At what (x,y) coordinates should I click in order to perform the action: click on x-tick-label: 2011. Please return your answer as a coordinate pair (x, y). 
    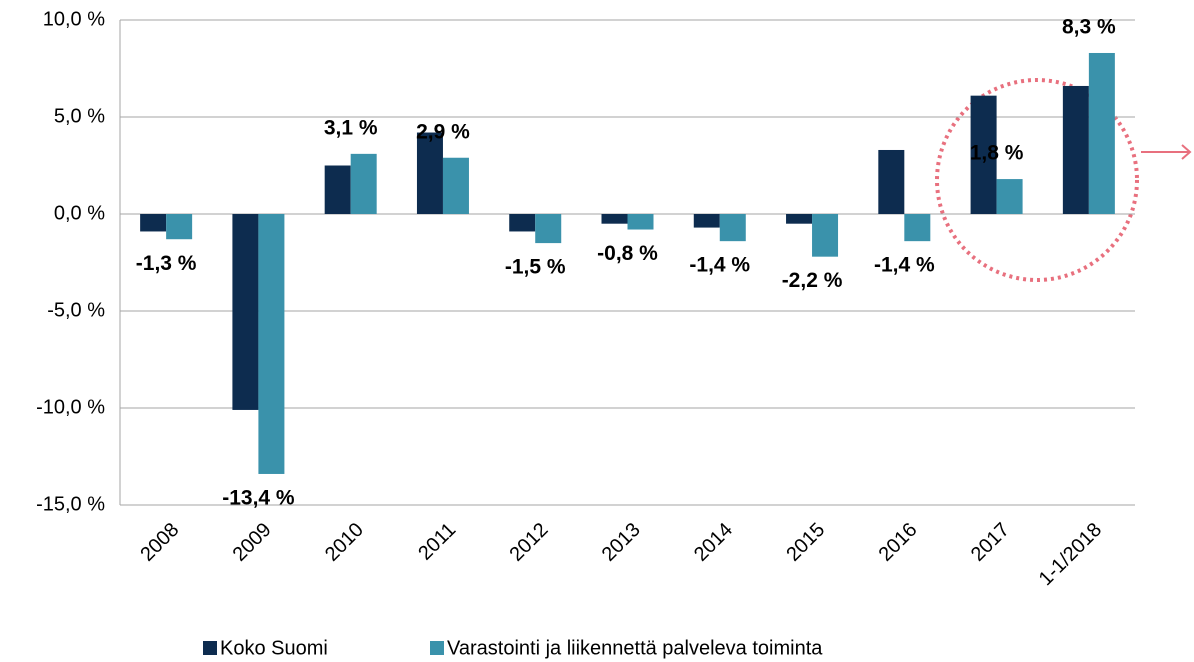
    Looking at the image, I should click on (437, 542).